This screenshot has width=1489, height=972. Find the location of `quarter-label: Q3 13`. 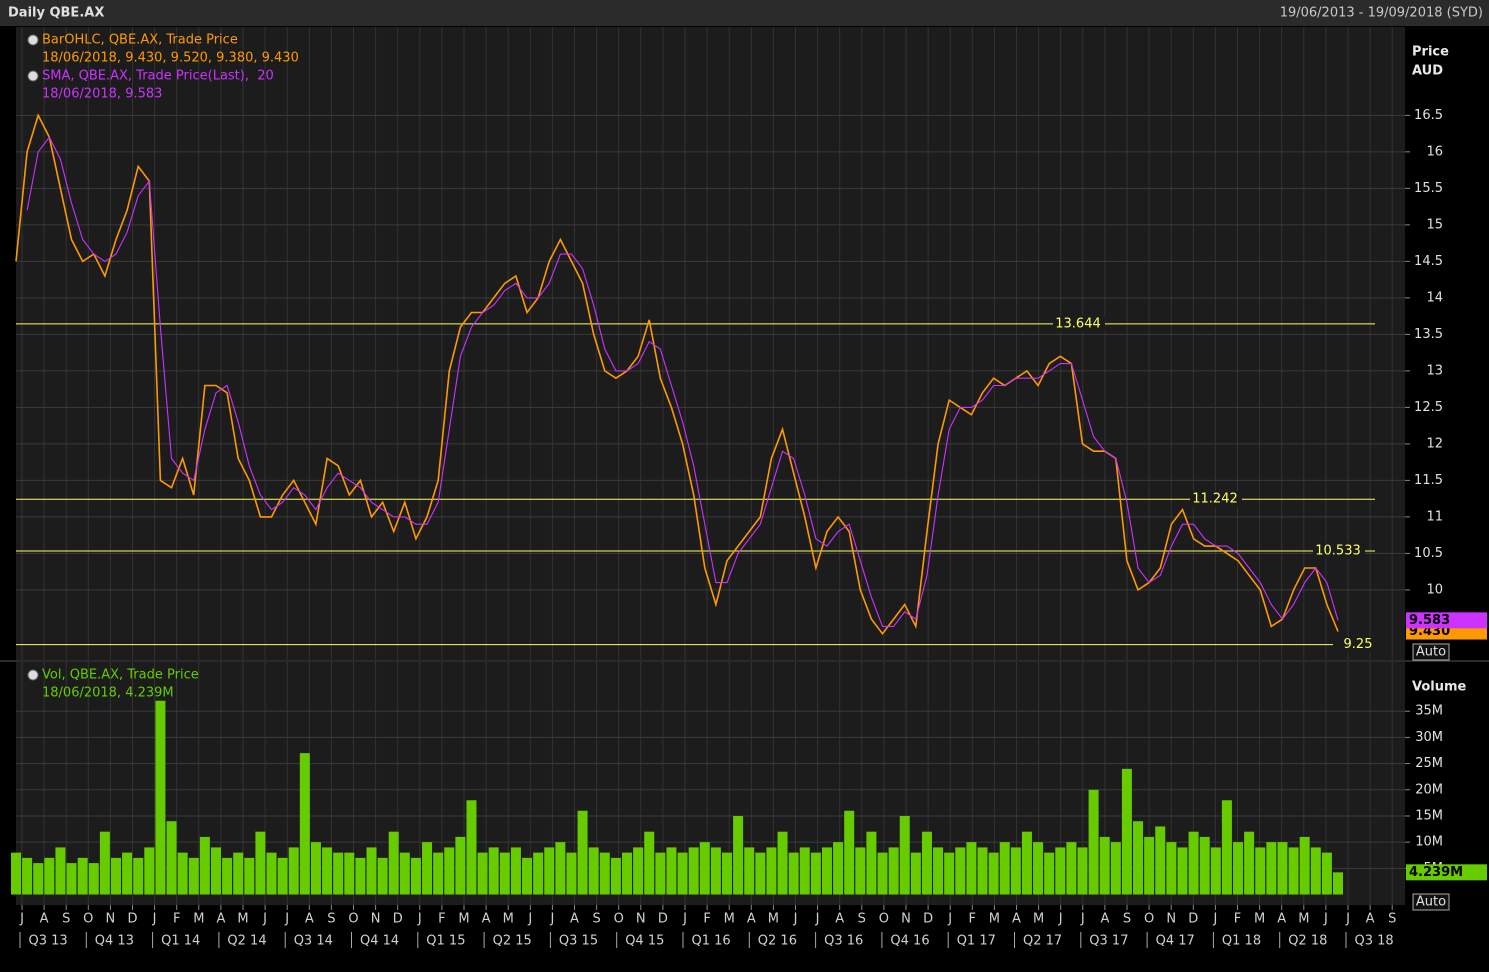

quarter-label: Q3 13 is located at coordinates (48, 941).